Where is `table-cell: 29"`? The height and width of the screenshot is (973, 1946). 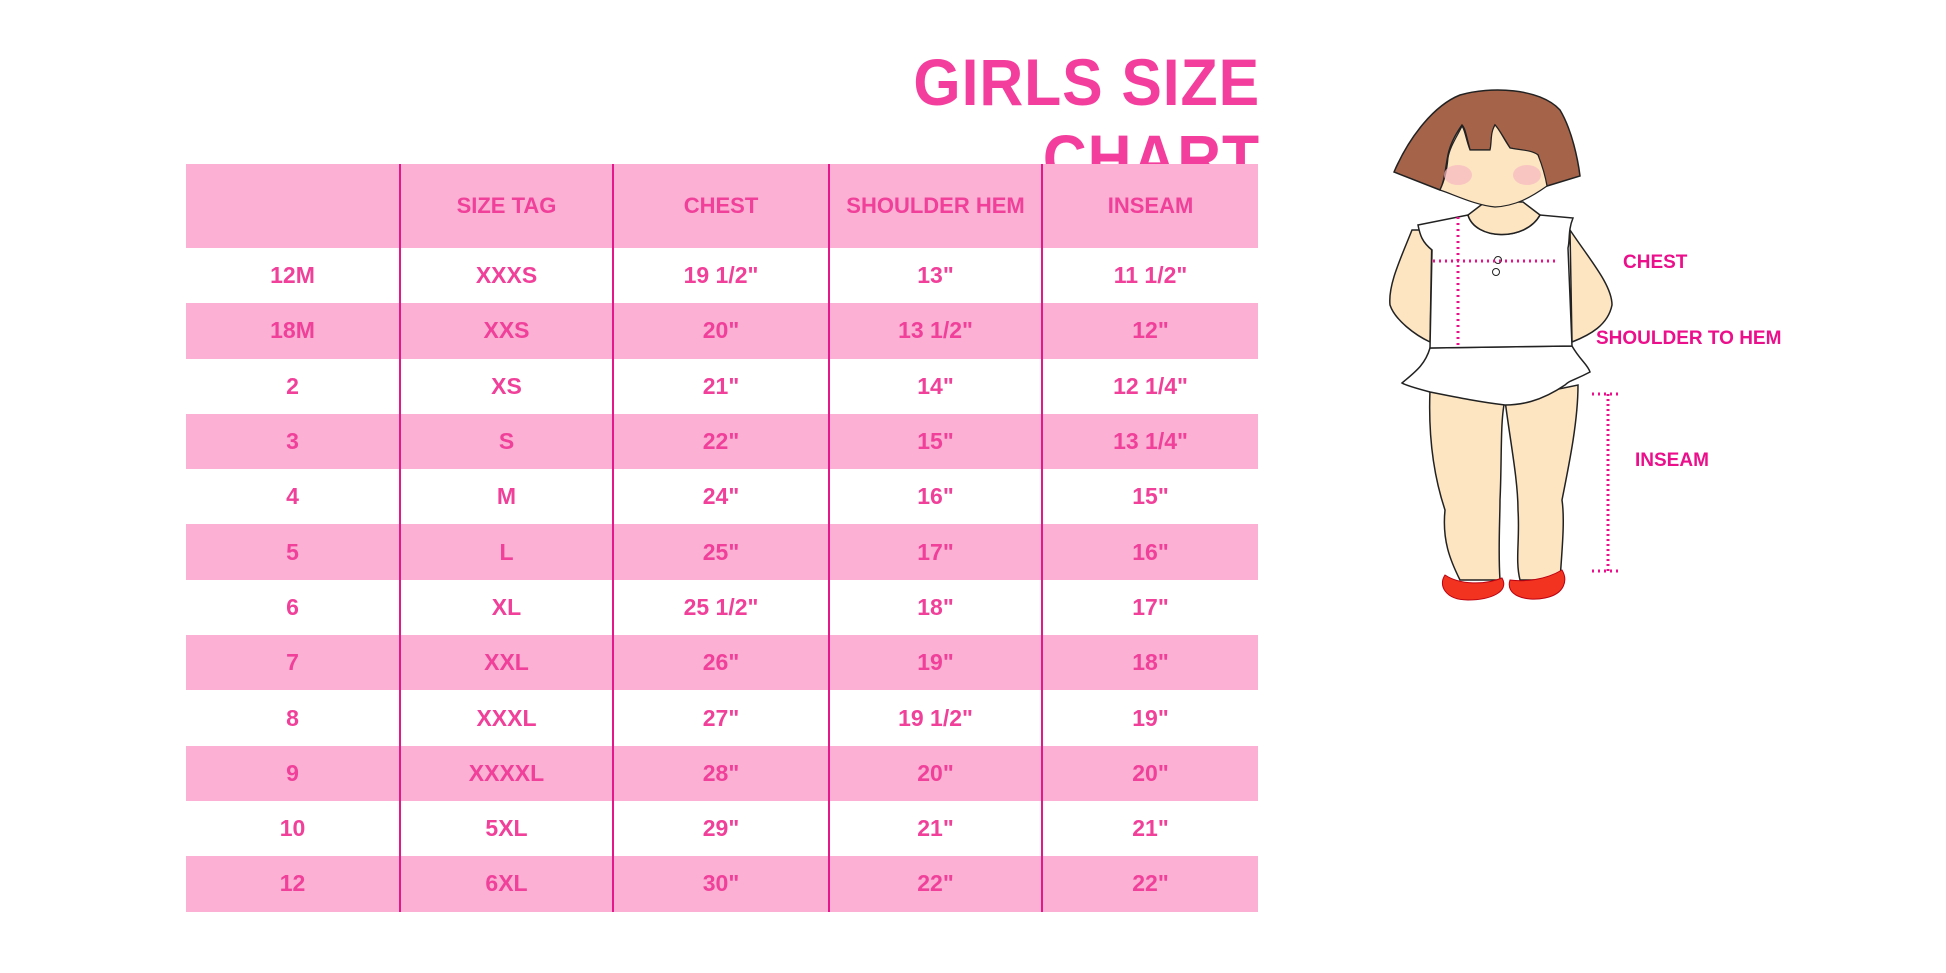 table-cell: 29" is located at coordinates (720, 828).